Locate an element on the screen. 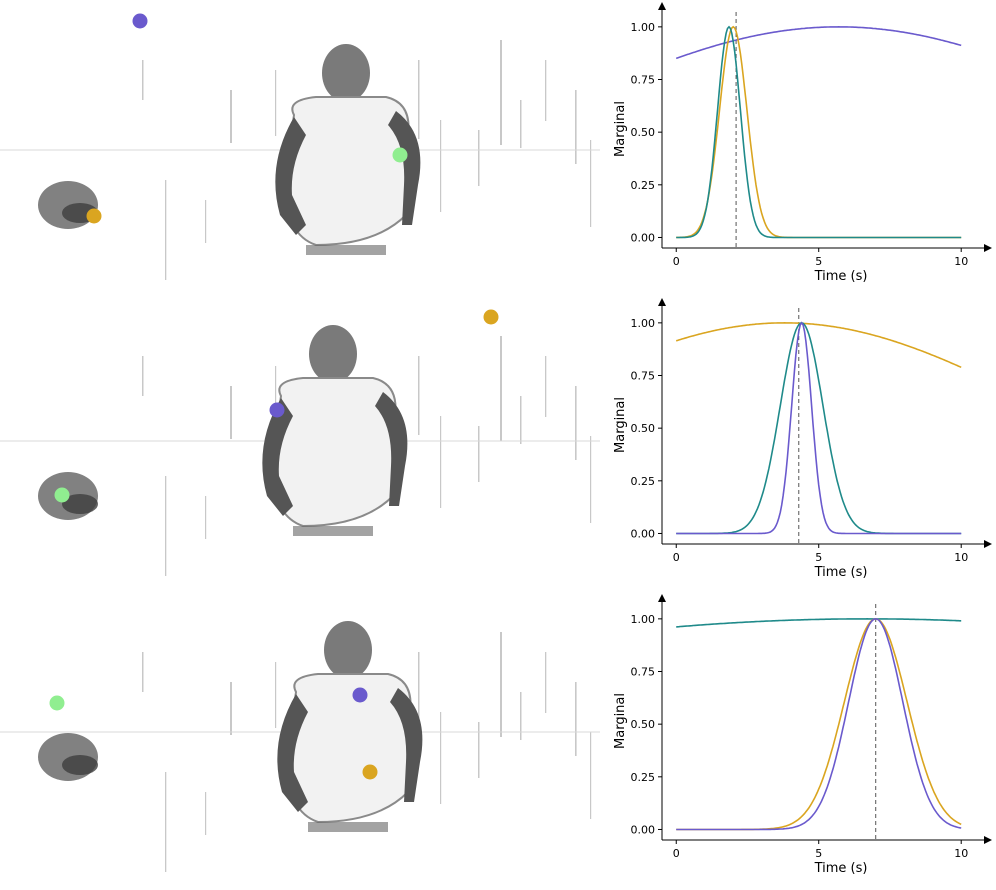  marginal-plot-1: 0 5 10 0.00 0.25 0.50 0.75 1.00 Time (s) Marginal is located at coordinates (802, 143).